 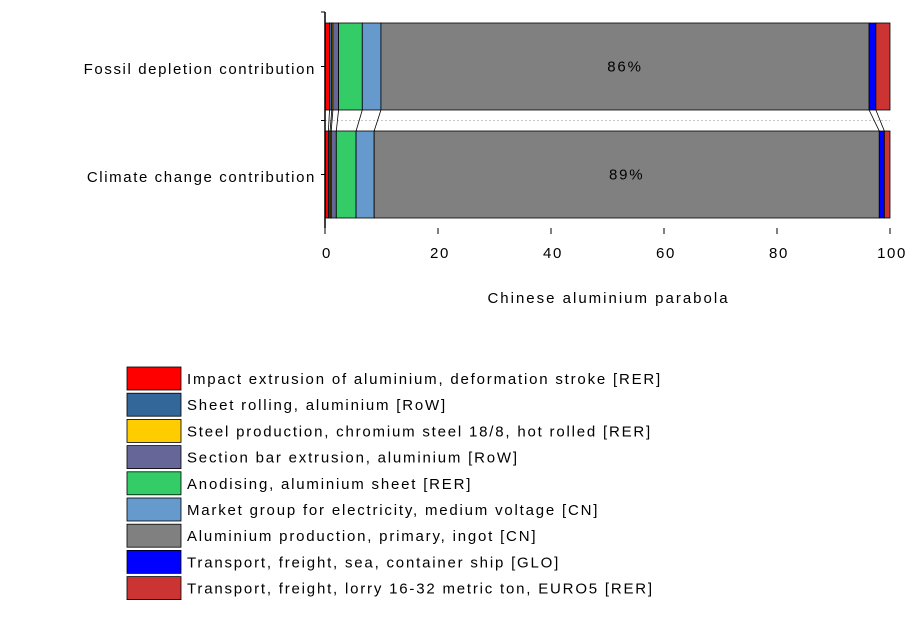 I want to click on x-tick-label: 40, so click(x=553, y=253).